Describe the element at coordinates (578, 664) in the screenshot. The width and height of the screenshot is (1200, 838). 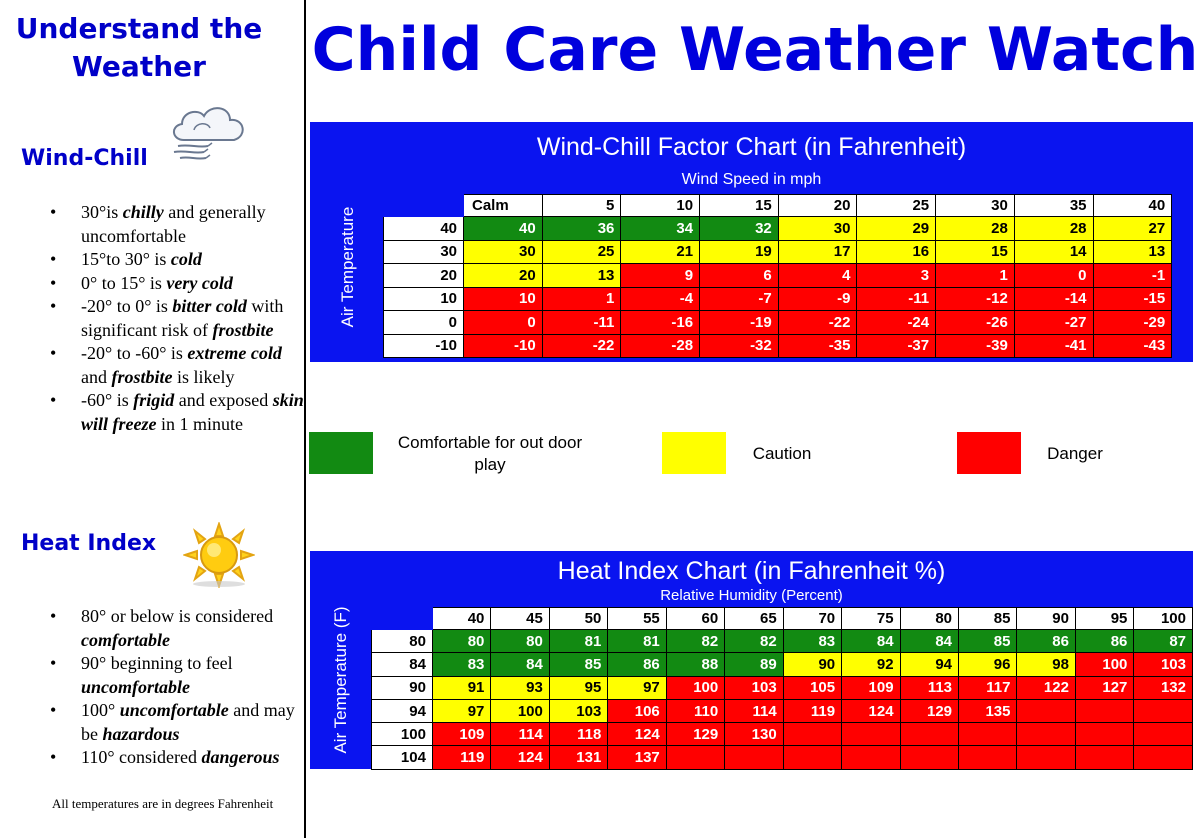
I see `heat-cell: 85` at that location.